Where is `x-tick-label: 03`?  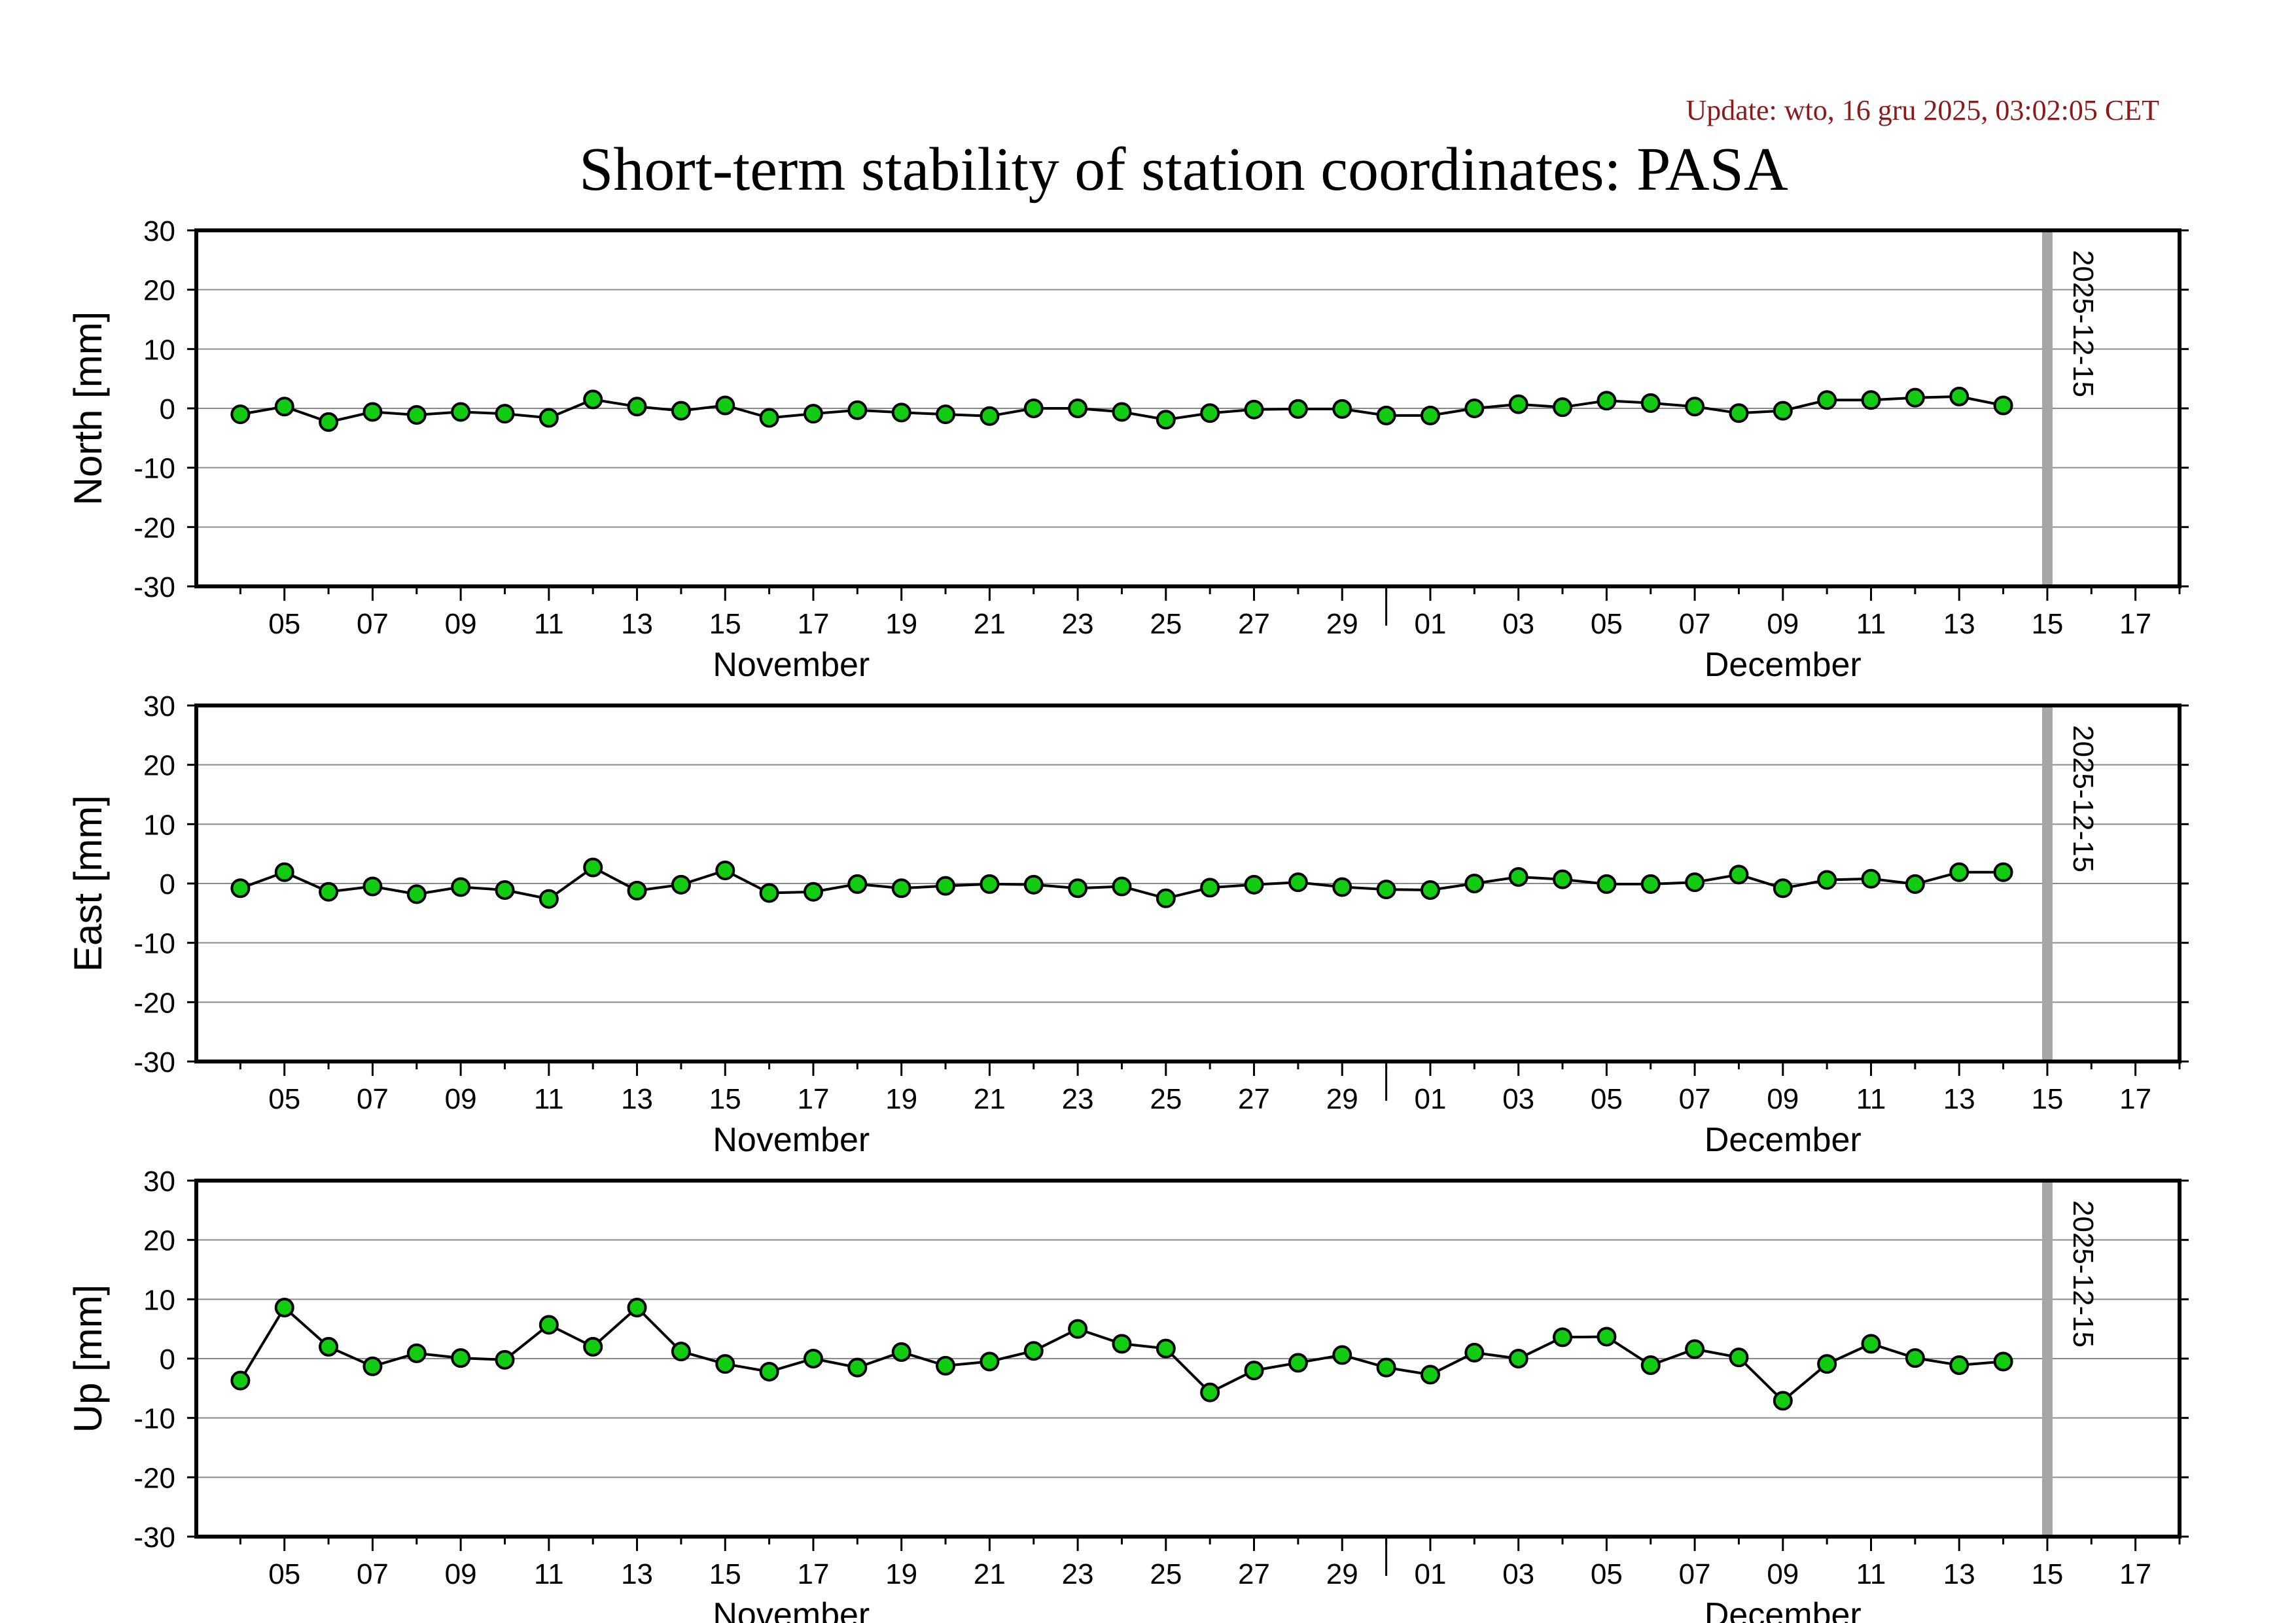
x-tick-label: 03 is located at coordinates (1518, 1574).